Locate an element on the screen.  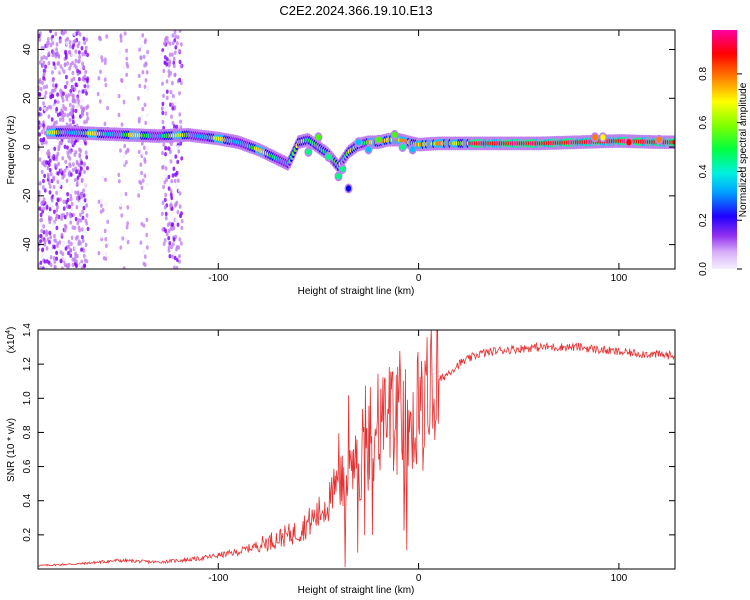
y-tick-label: 1.0 is located at coordinates (27, 398).